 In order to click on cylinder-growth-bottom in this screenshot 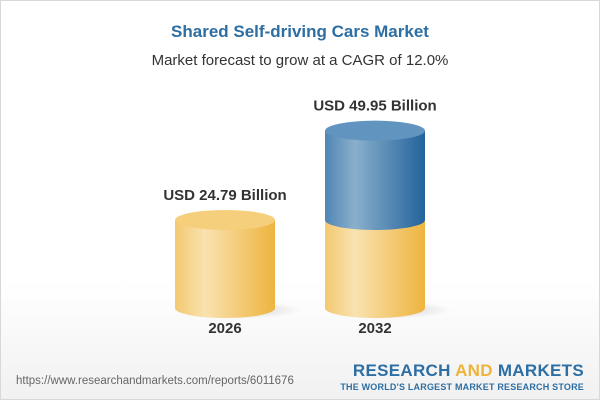, I will do `click(375, 219)`.